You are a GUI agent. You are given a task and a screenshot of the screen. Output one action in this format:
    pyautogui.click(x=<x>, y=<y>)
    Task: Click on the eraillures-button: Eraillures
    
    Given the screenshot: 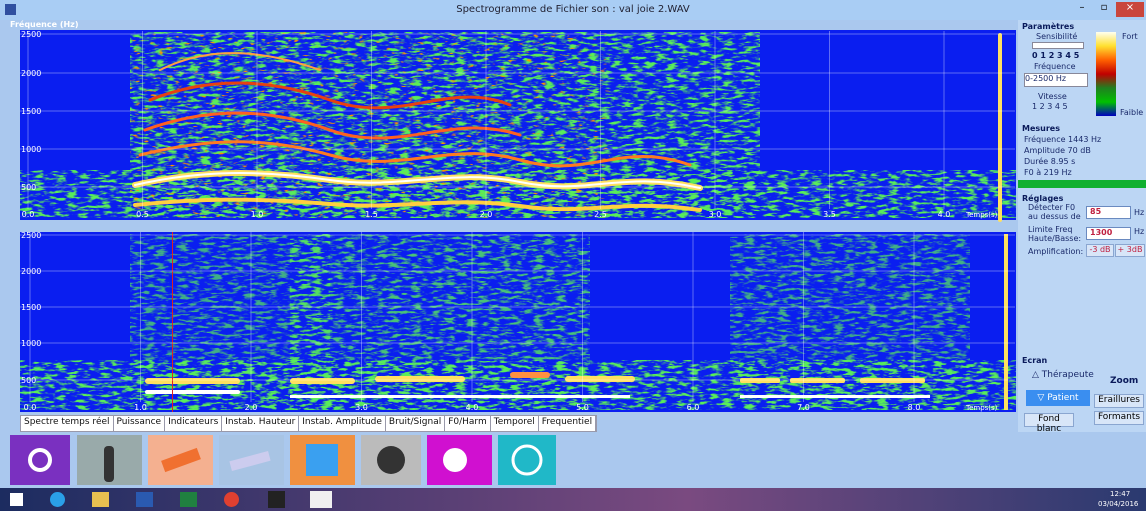 What is the action you would take?
    pyautogui.click(x=1119, y=401)
    